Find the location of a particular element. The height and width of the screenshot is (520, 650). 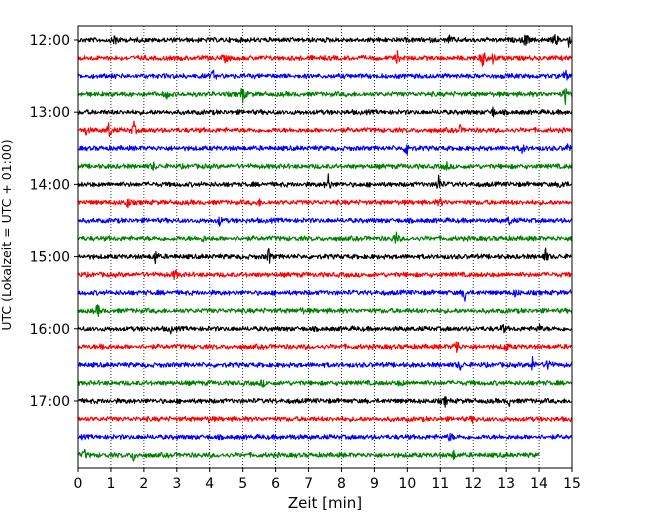

y-tick-label: 16:00 is located at coordinates (50, 330).